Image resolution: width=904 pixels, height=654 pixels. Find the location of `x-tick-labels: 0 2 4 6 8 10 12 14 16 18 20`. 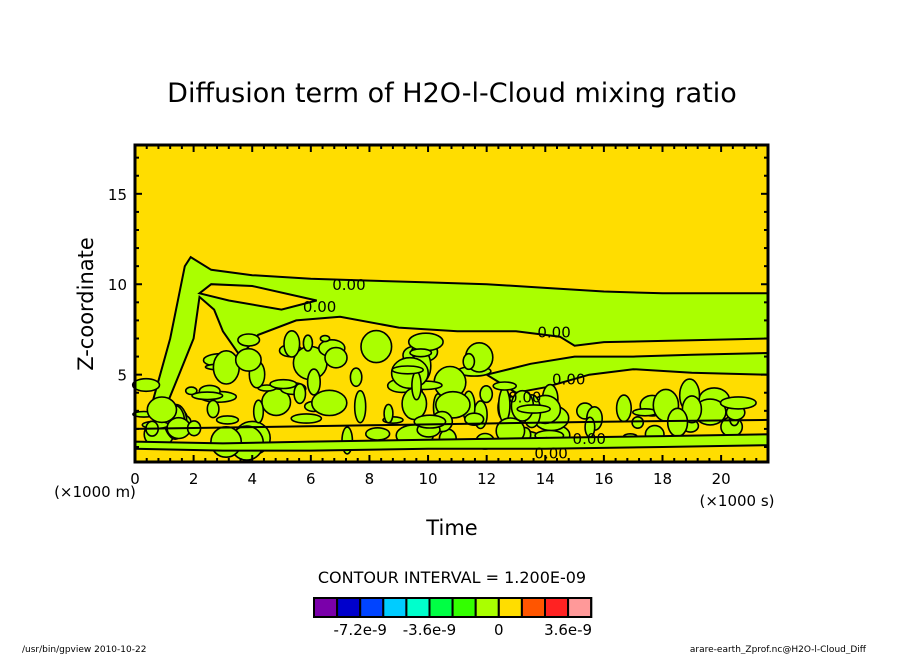

x-tick-labels: 0 2 4 6 8 10 12 14 16 18 20 is located at coordinates (430, 479).